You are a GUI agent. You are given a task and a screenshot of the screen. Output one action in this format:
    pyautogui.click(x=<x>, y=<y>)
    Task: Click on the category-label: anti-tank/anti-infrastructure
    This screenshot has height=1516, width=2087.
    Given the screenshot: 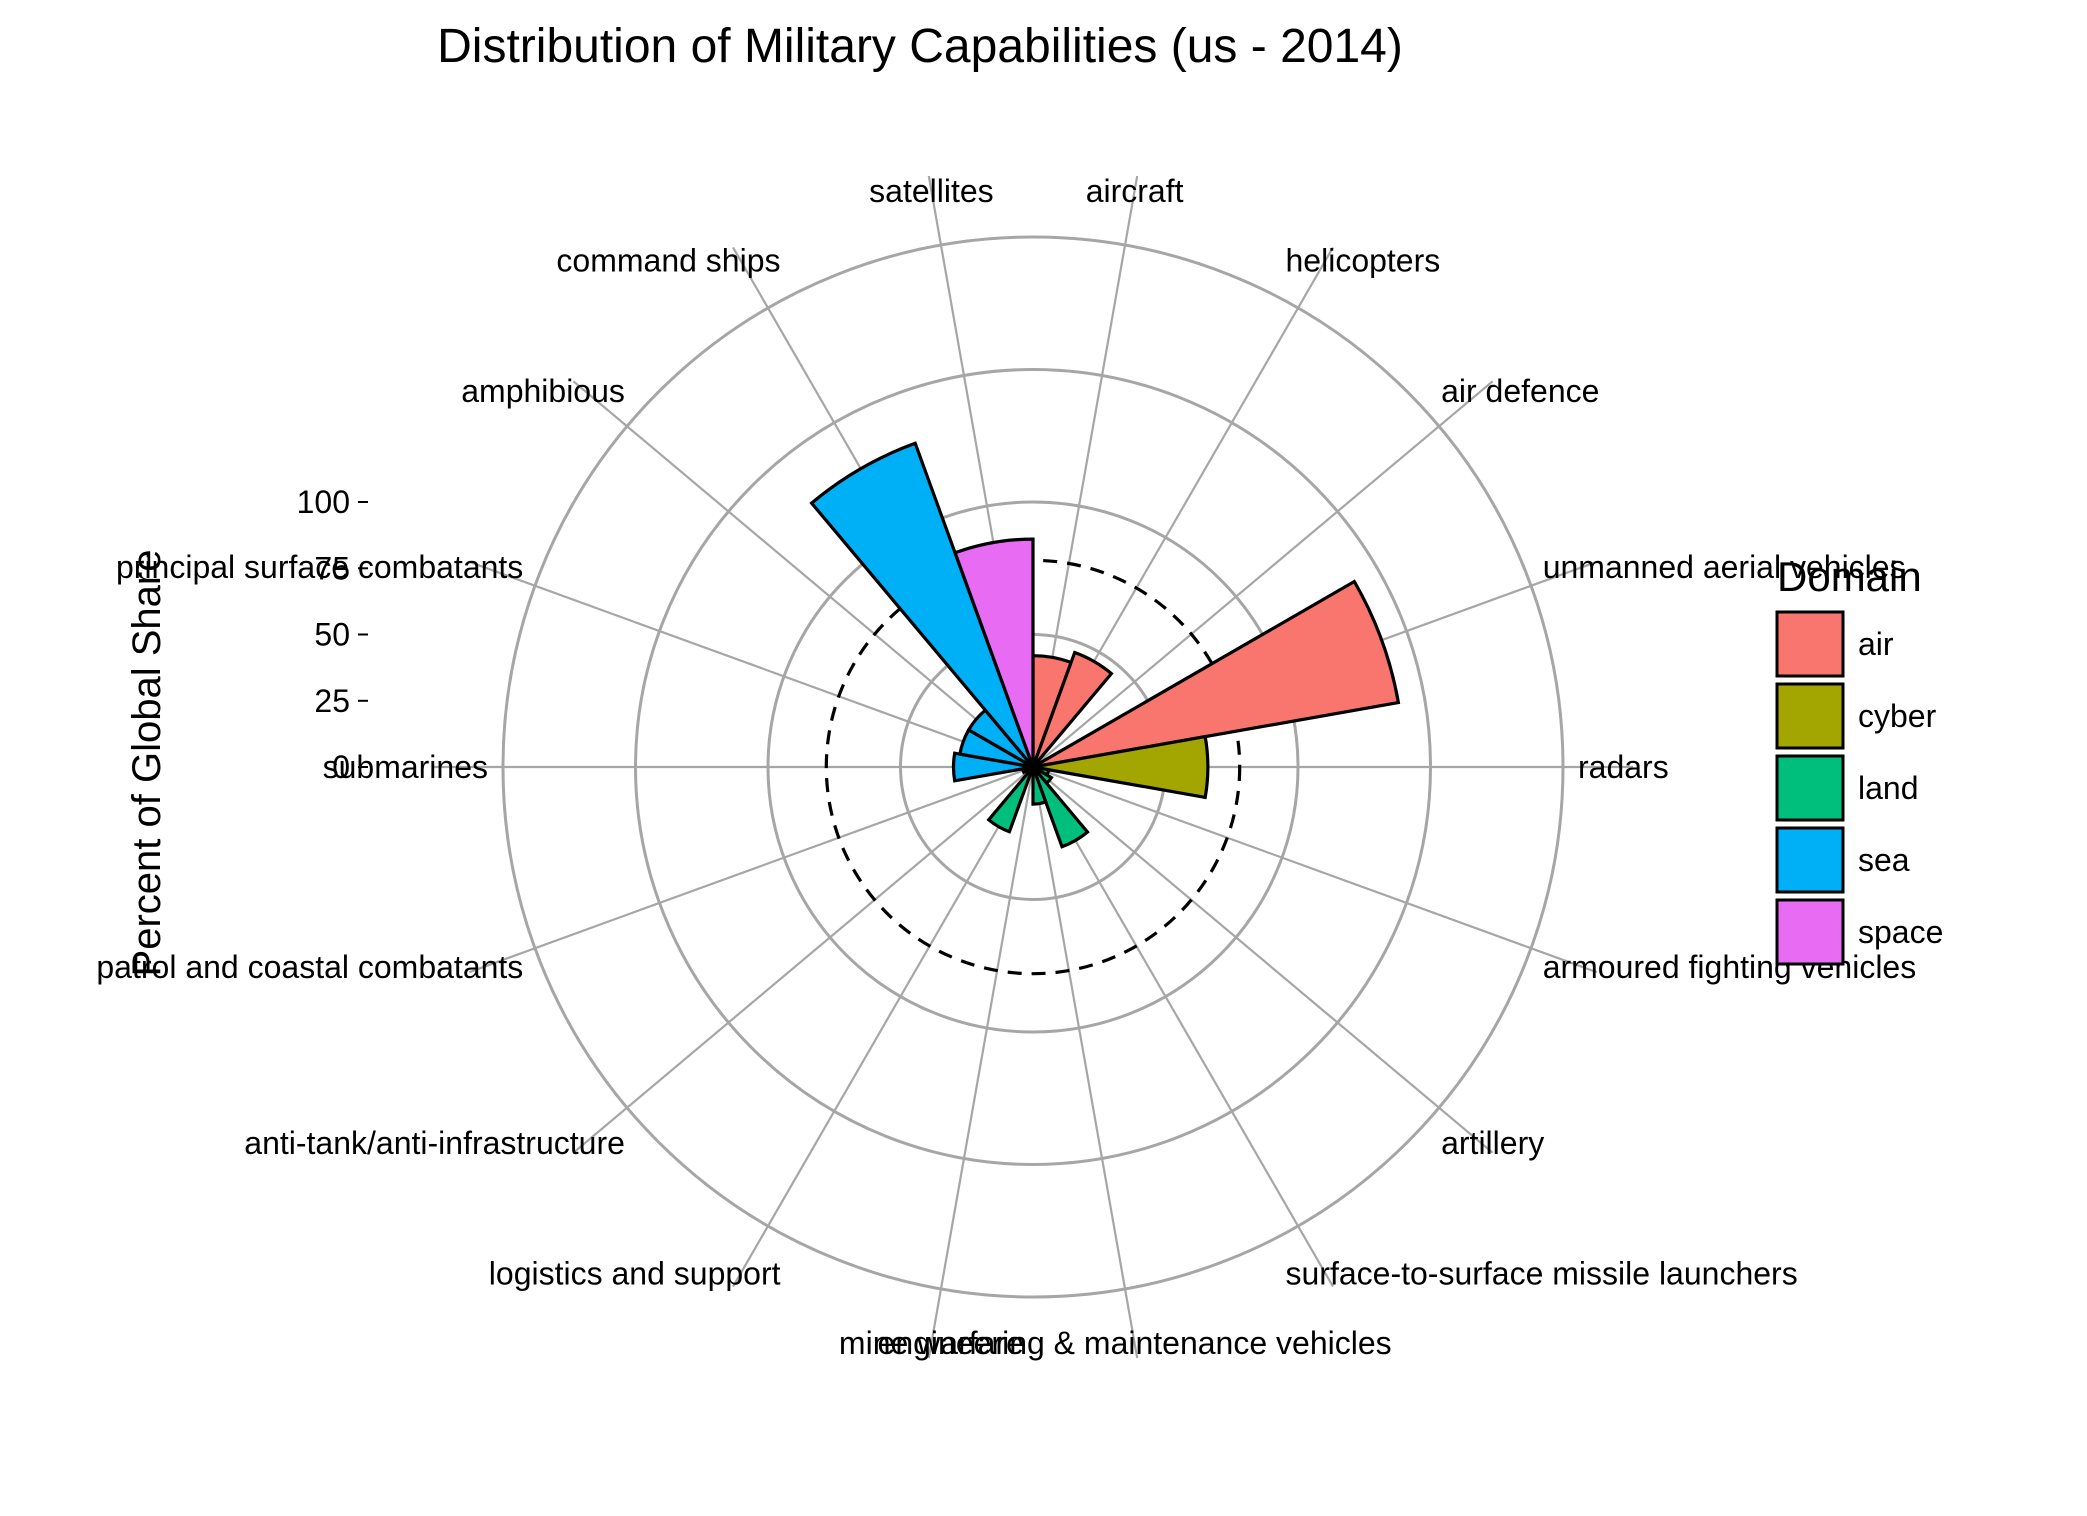 What is the action you would take?
    pyautogui.click(x=434, y=1143)
    